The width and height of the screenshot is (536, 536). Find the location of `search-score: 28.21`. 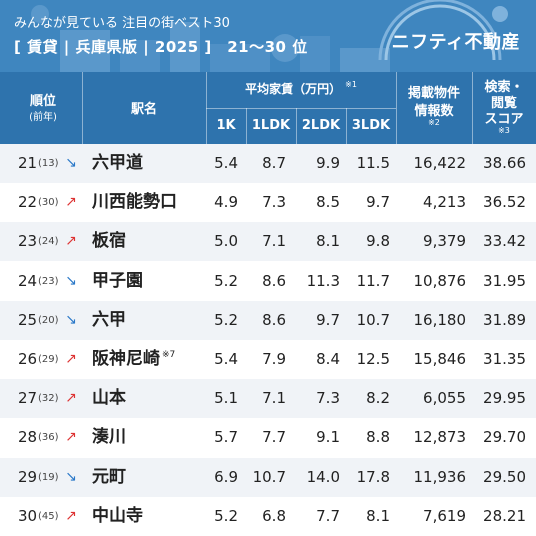

search-score: 28.21 is located at coordinates (502, 516).